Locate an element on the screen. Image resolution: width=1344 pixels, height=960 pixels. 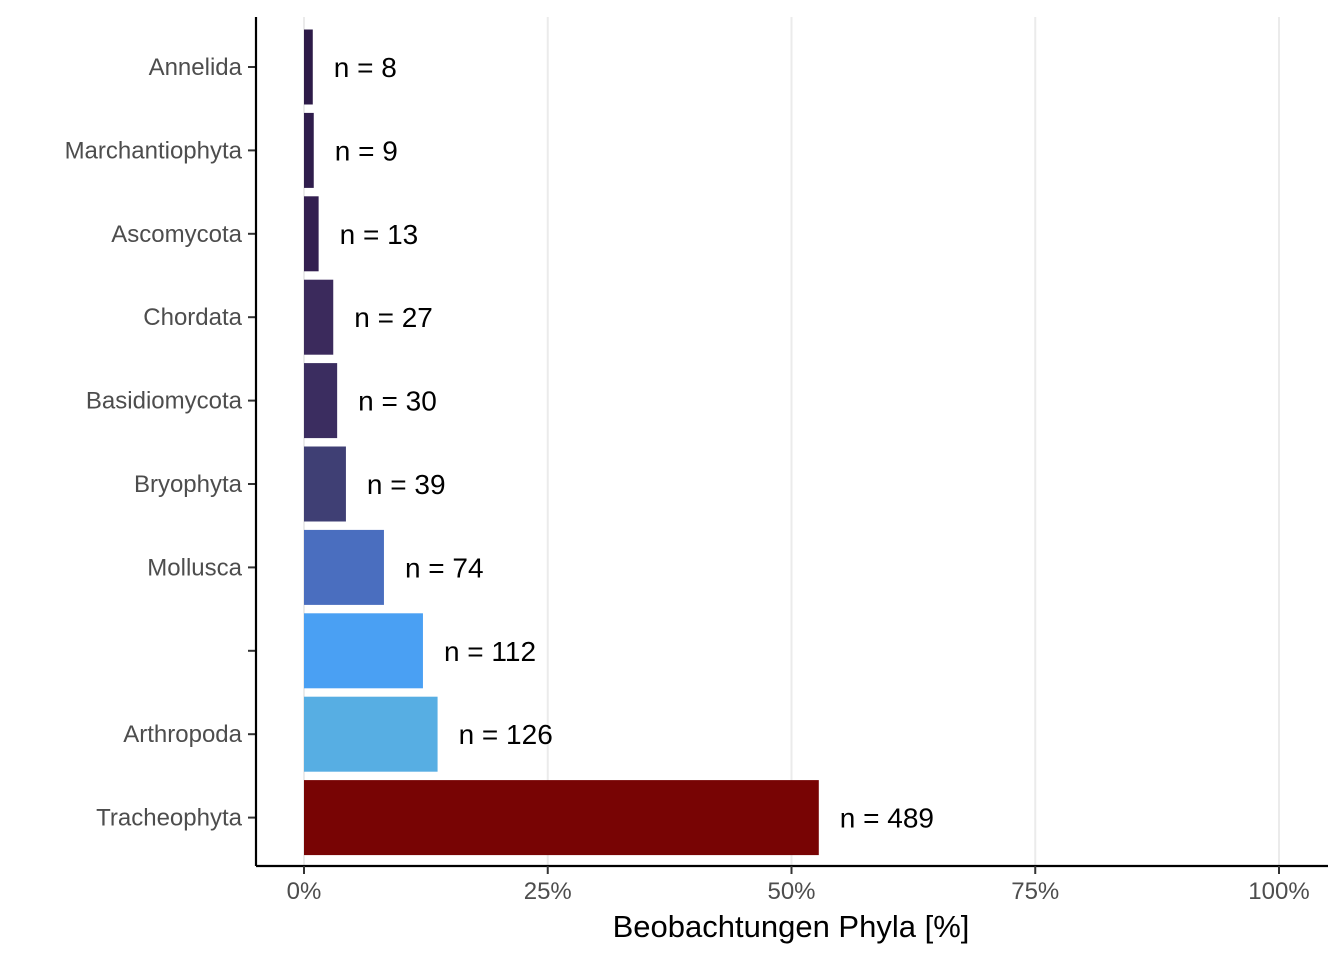
y-tick-label: Chordata is located at coordinates (192, 317).